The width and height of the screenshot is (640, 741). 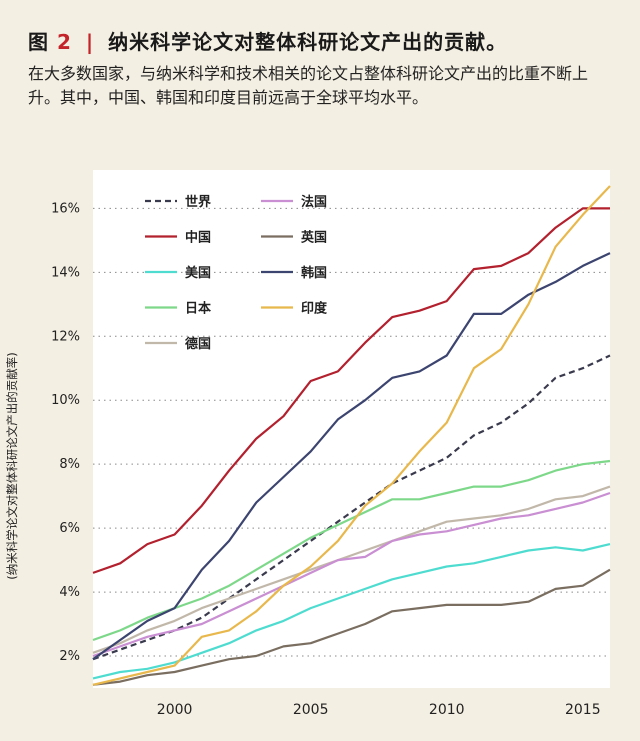 I want to click on y-tick-label: 10%, so click(x=65, y=400).